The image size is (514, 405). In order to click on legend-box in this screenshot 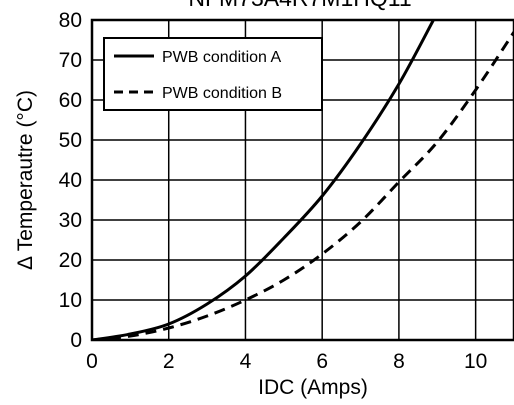, I will do `click(213, 74)`.